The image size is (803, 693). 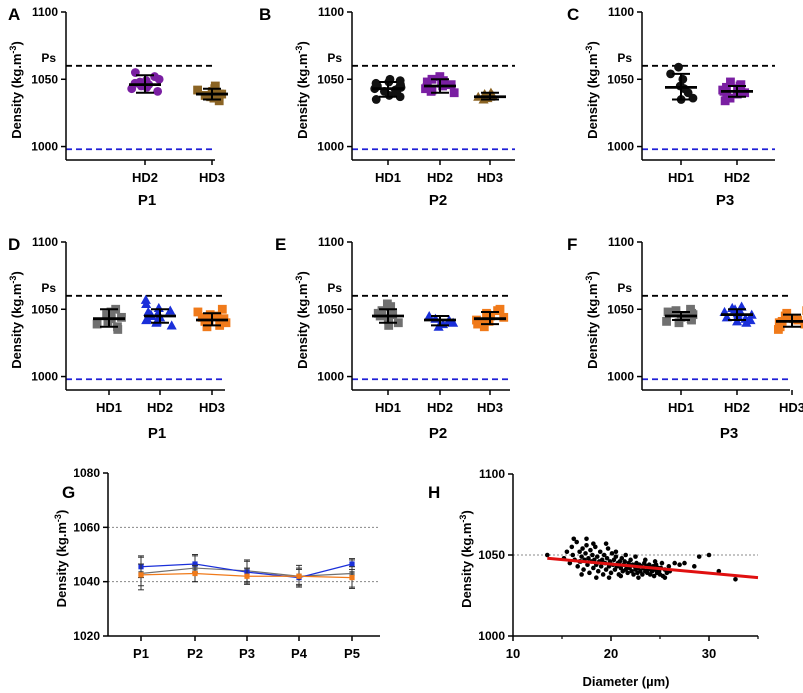 What do you see at coordinates (14, 244) in the screenshot?
I see `panel-letter: D` at bounding box center [14, 244].